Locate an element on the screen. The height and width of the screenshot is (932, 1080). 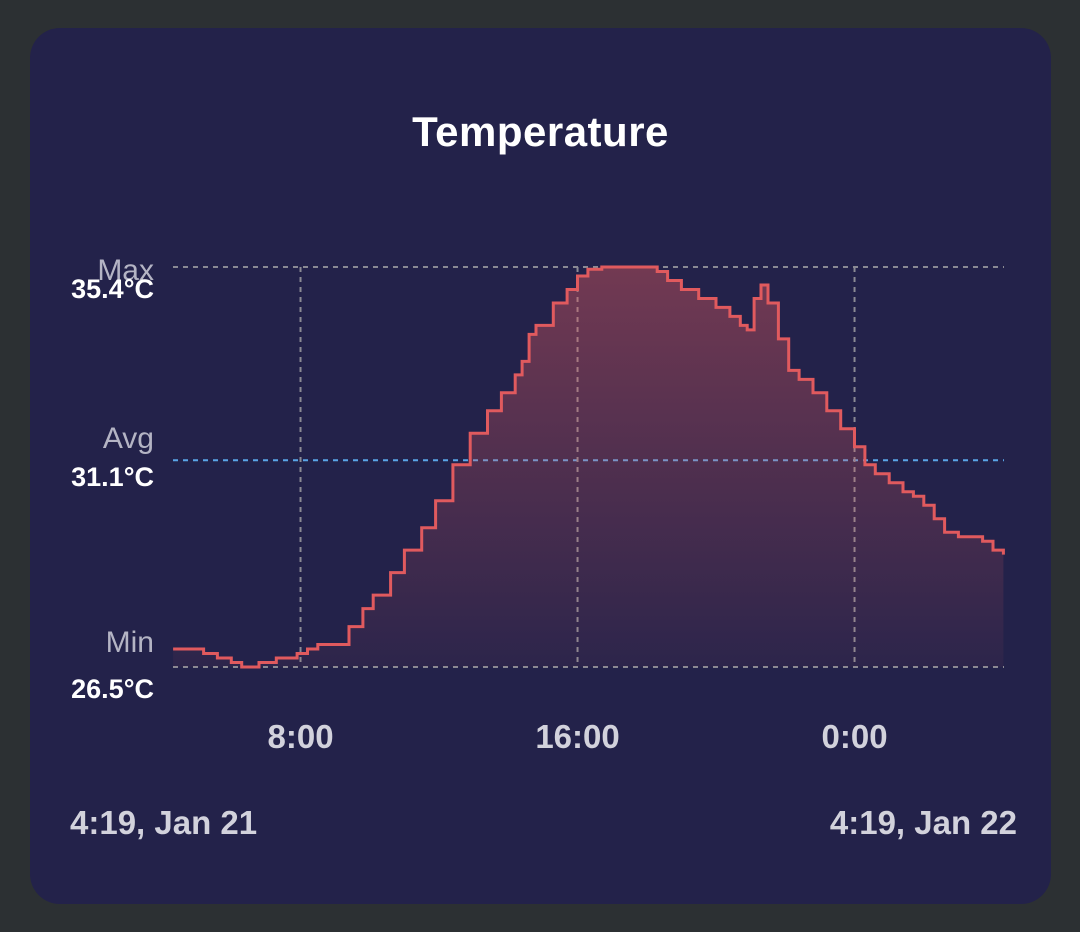
min-label: Min is located at coordinates (129, 642).